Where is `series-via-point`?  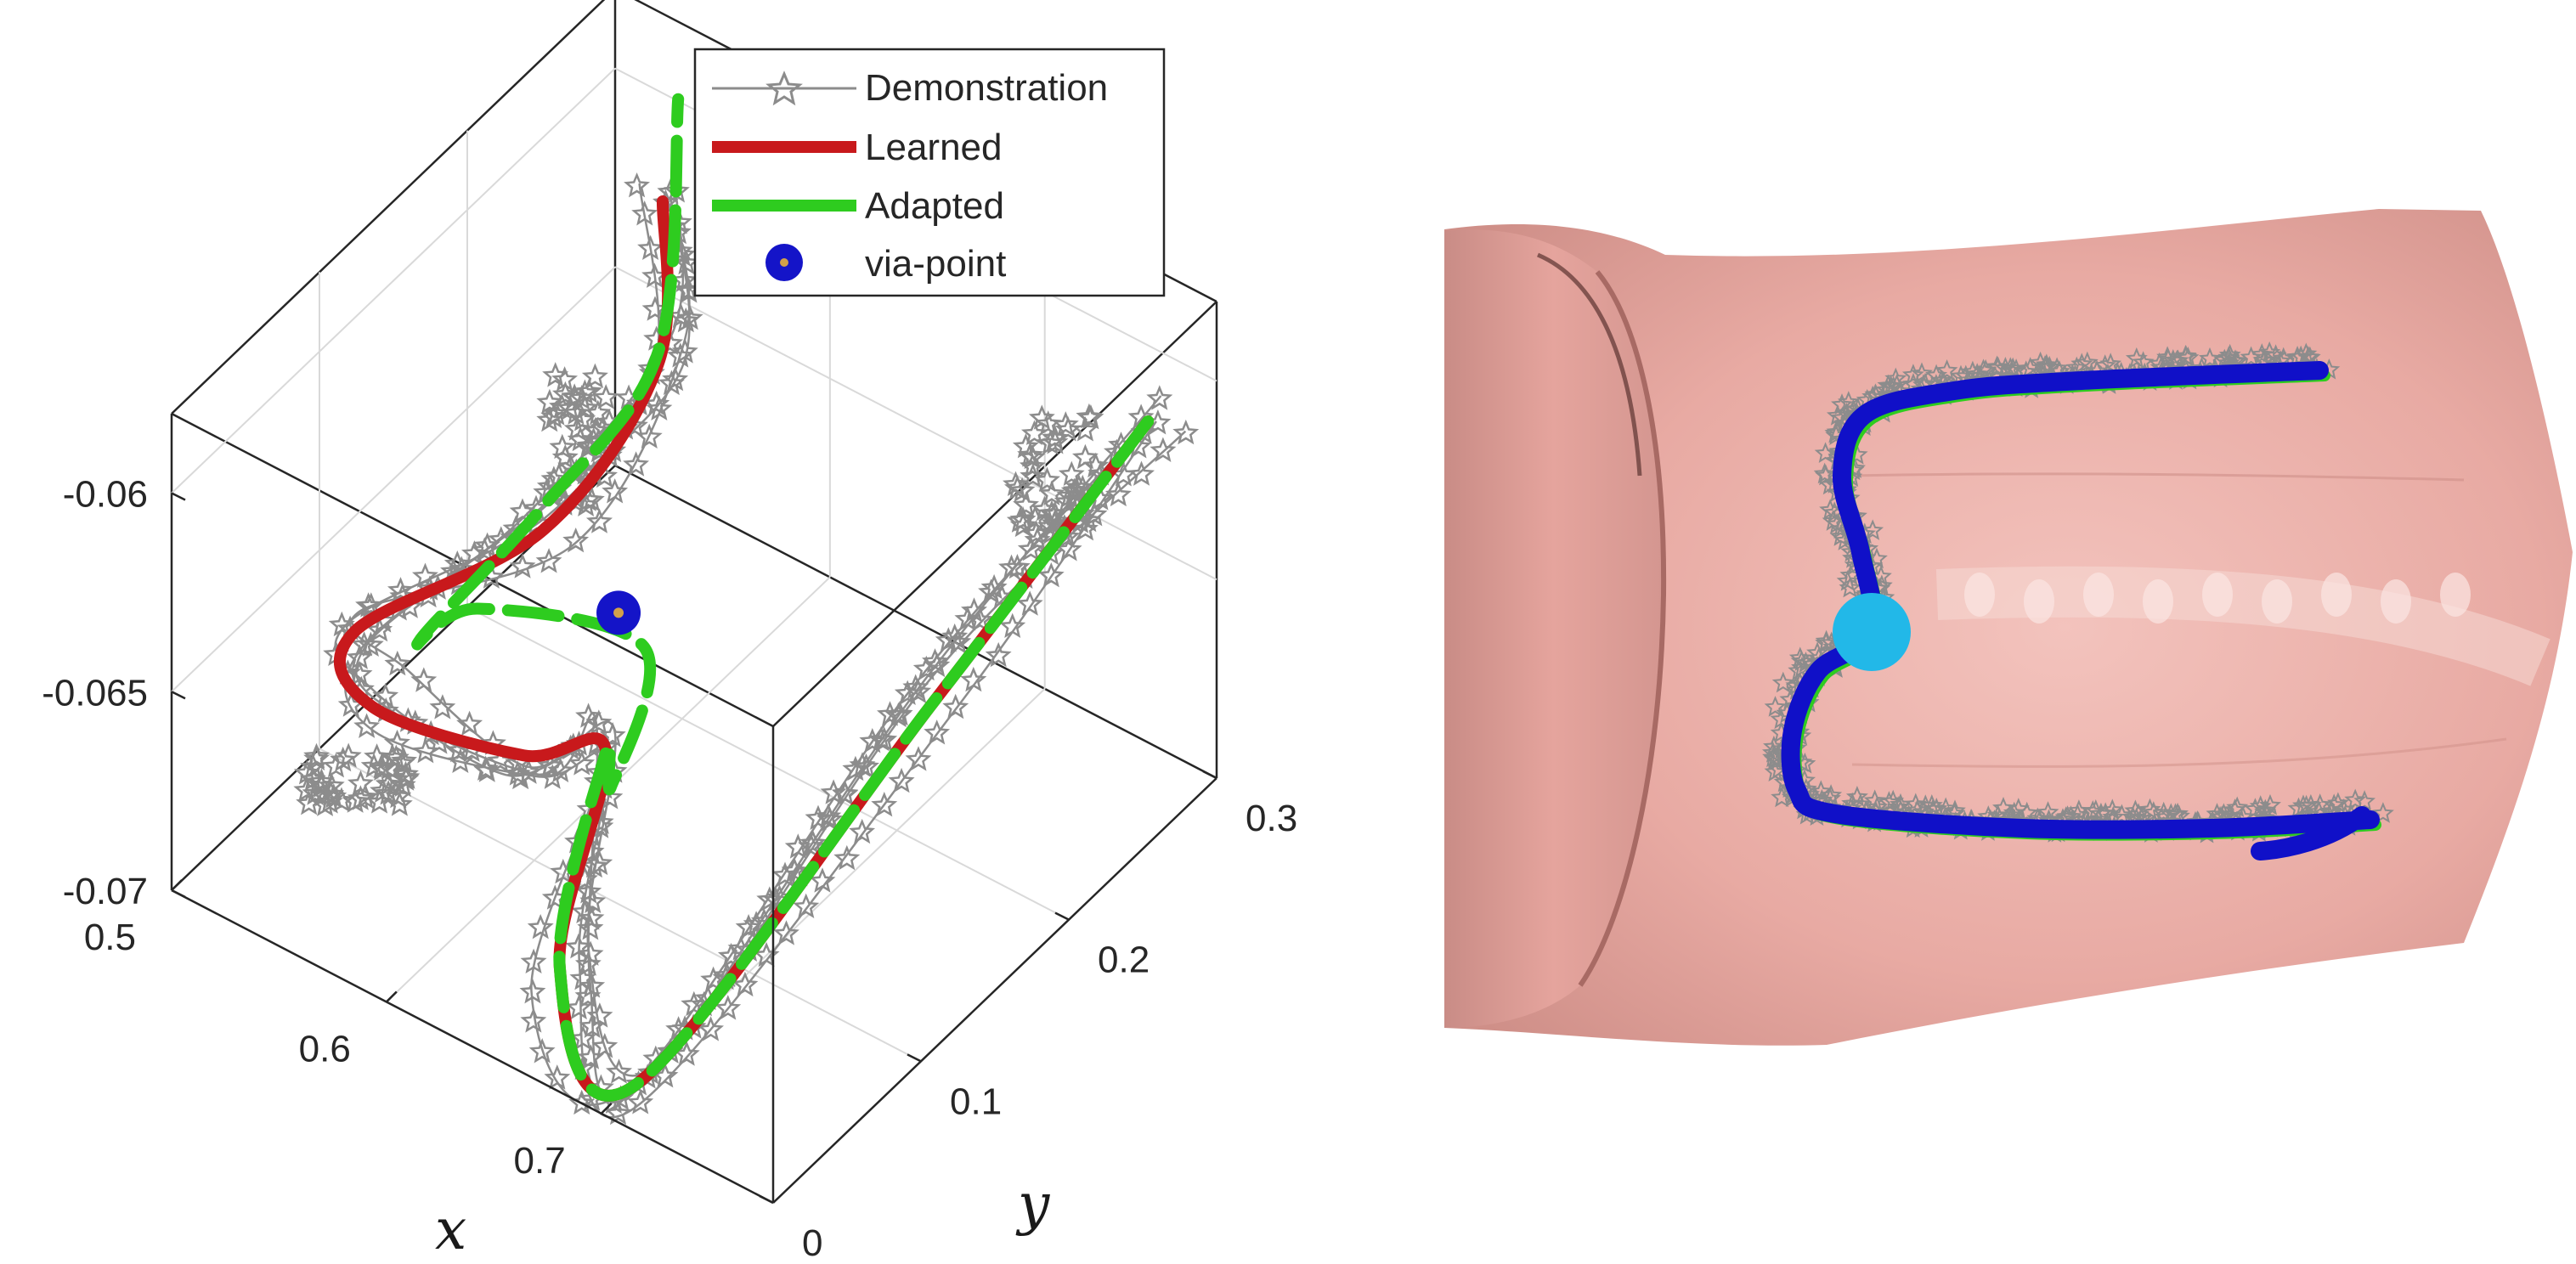
series-via-point is located at coordinates (618, 612).